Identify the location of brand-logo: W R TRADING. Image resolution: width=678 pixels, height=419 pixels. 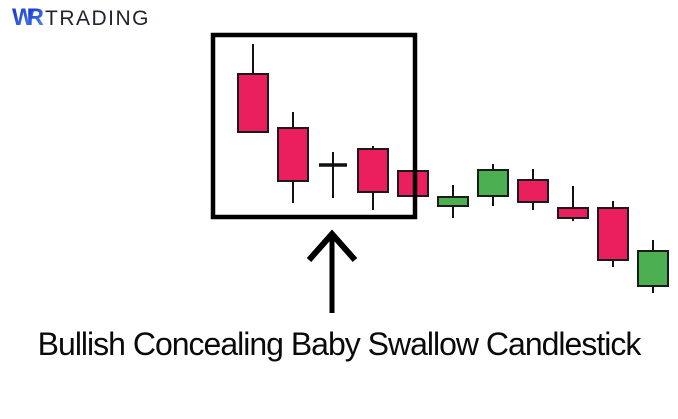
(81, 18).